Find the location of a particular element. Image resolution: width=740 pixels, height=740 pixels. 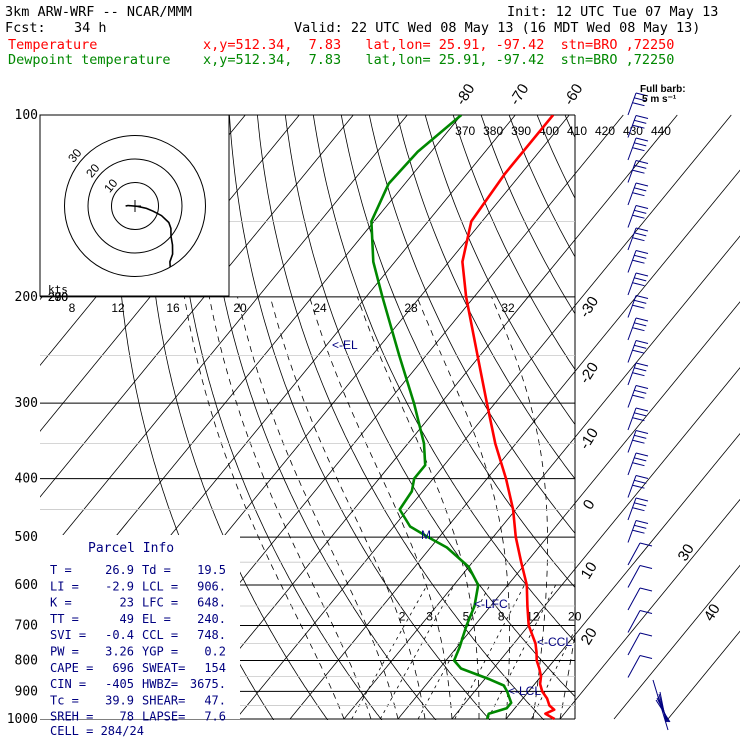

hodograph-axis-label: 28 is located at coordinates (411, 308).